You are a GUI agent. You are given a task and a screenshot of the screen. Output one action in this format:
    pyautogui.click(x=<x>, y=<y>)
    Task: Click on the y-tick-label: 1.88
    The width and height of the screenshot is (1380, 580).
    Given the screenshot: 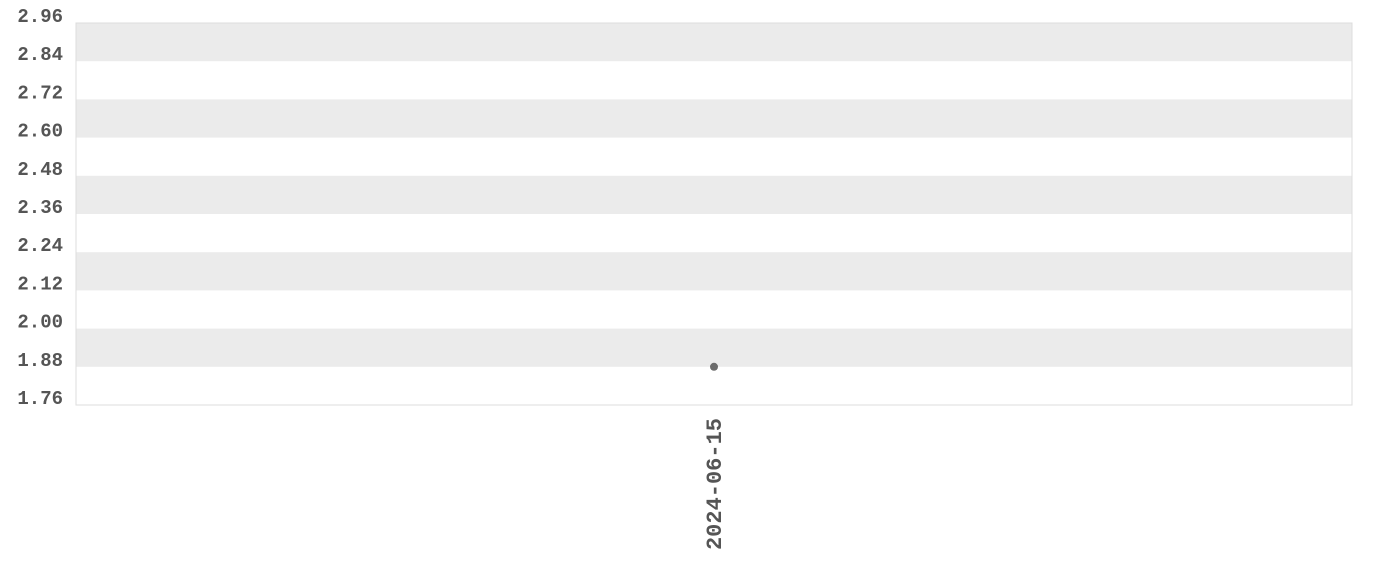 What is the action you would take?
    pyautogui.click(x=40, y=361)
    